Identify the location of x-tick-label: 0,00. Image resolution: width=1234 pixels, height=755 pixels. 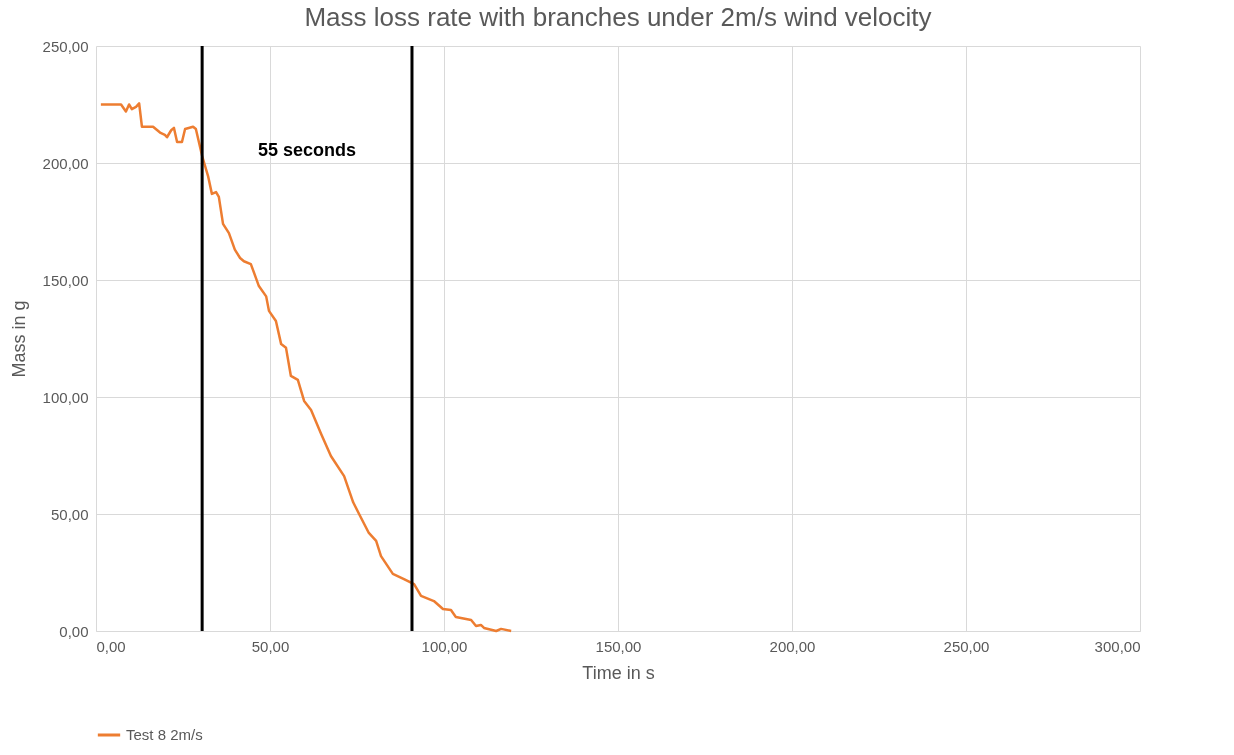
(111, 646).